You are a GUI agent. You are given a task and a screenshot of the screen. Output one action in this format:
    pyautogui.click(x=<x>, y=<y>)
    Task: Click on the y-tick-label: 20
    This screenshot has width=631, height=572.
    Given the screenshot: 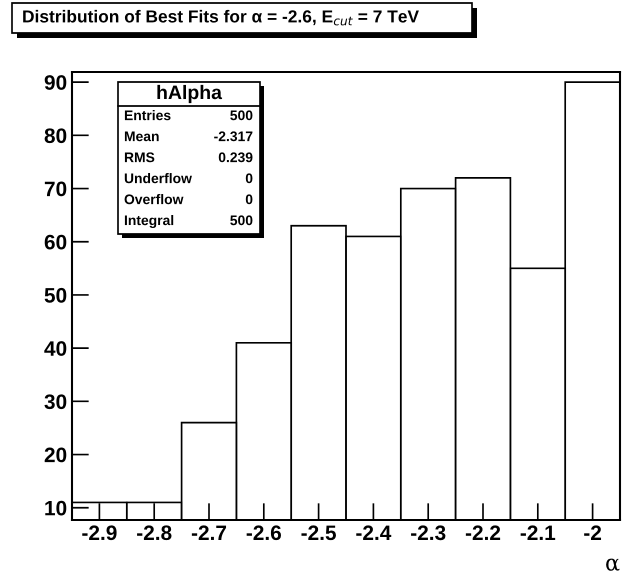 What is the action you would take?
    pyautogui.click(x=55, y=455)
    